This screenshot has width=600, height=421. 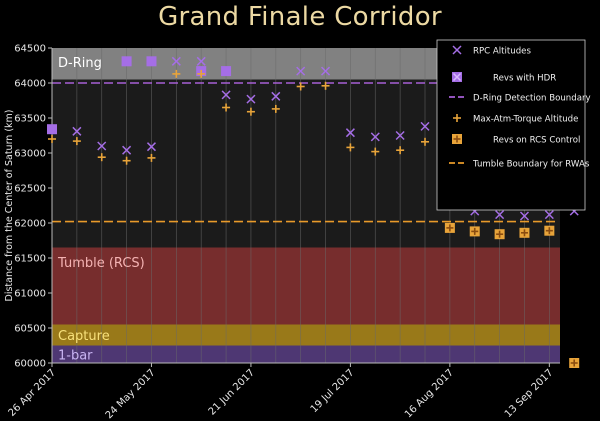 I want to click on x-tick-label: 13 Sep 2017, so click(x=529, y=393).